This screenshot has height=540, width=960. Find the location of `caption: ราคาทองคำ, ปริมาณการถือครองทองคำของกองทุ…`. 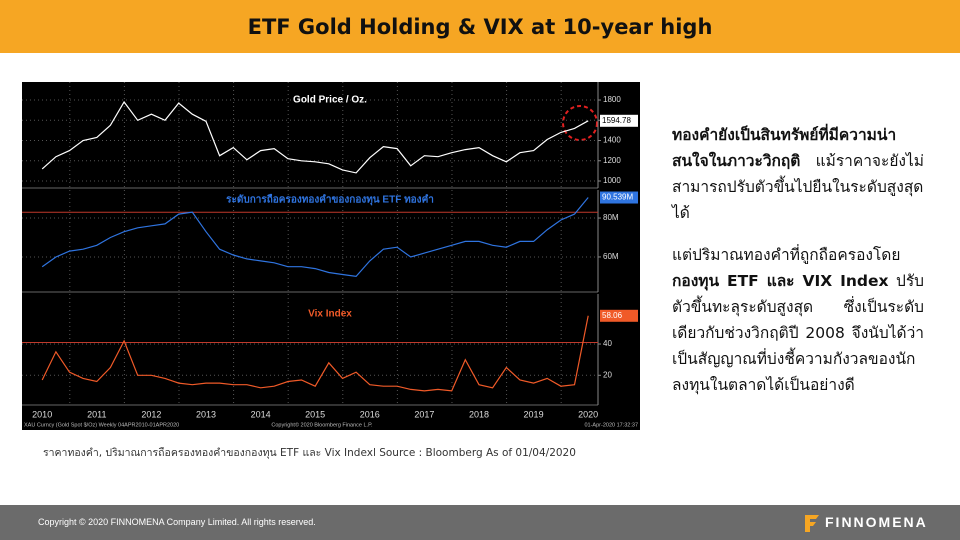

caption: ราคาทองคำ, ปริมาณการถือครองทองคำของกองทุ… is located at coordinates (309, 453).